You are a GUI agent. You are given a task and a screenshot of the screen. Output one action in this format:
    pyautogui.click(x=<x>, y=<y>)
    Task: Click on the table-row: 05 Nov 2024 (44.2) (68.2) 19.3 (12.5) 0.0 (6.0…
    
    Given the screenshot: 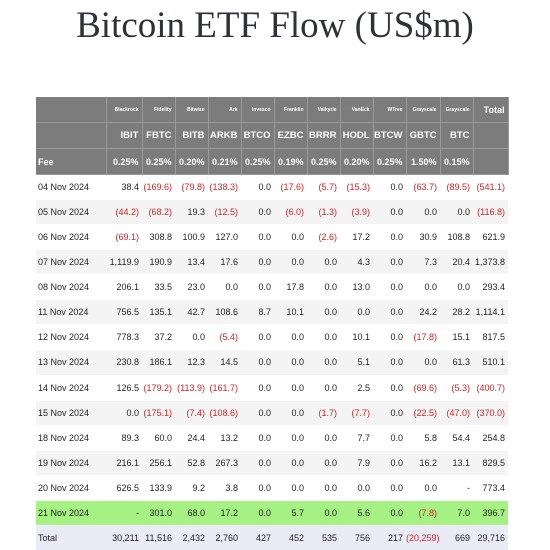 What is the action you would take?
    pyautogui.click(x=272, y=212)
    